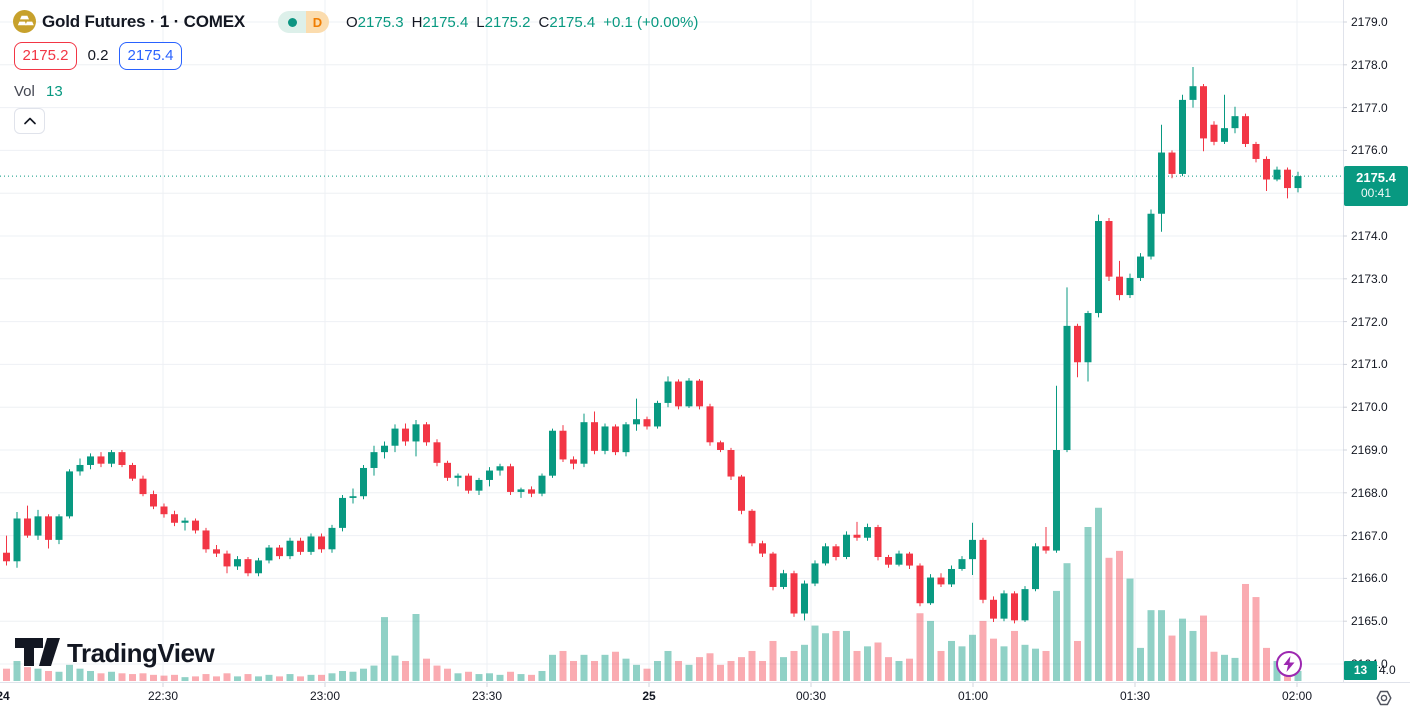  I want to click on tradingview-logo: TradingView, so click(115, 653).